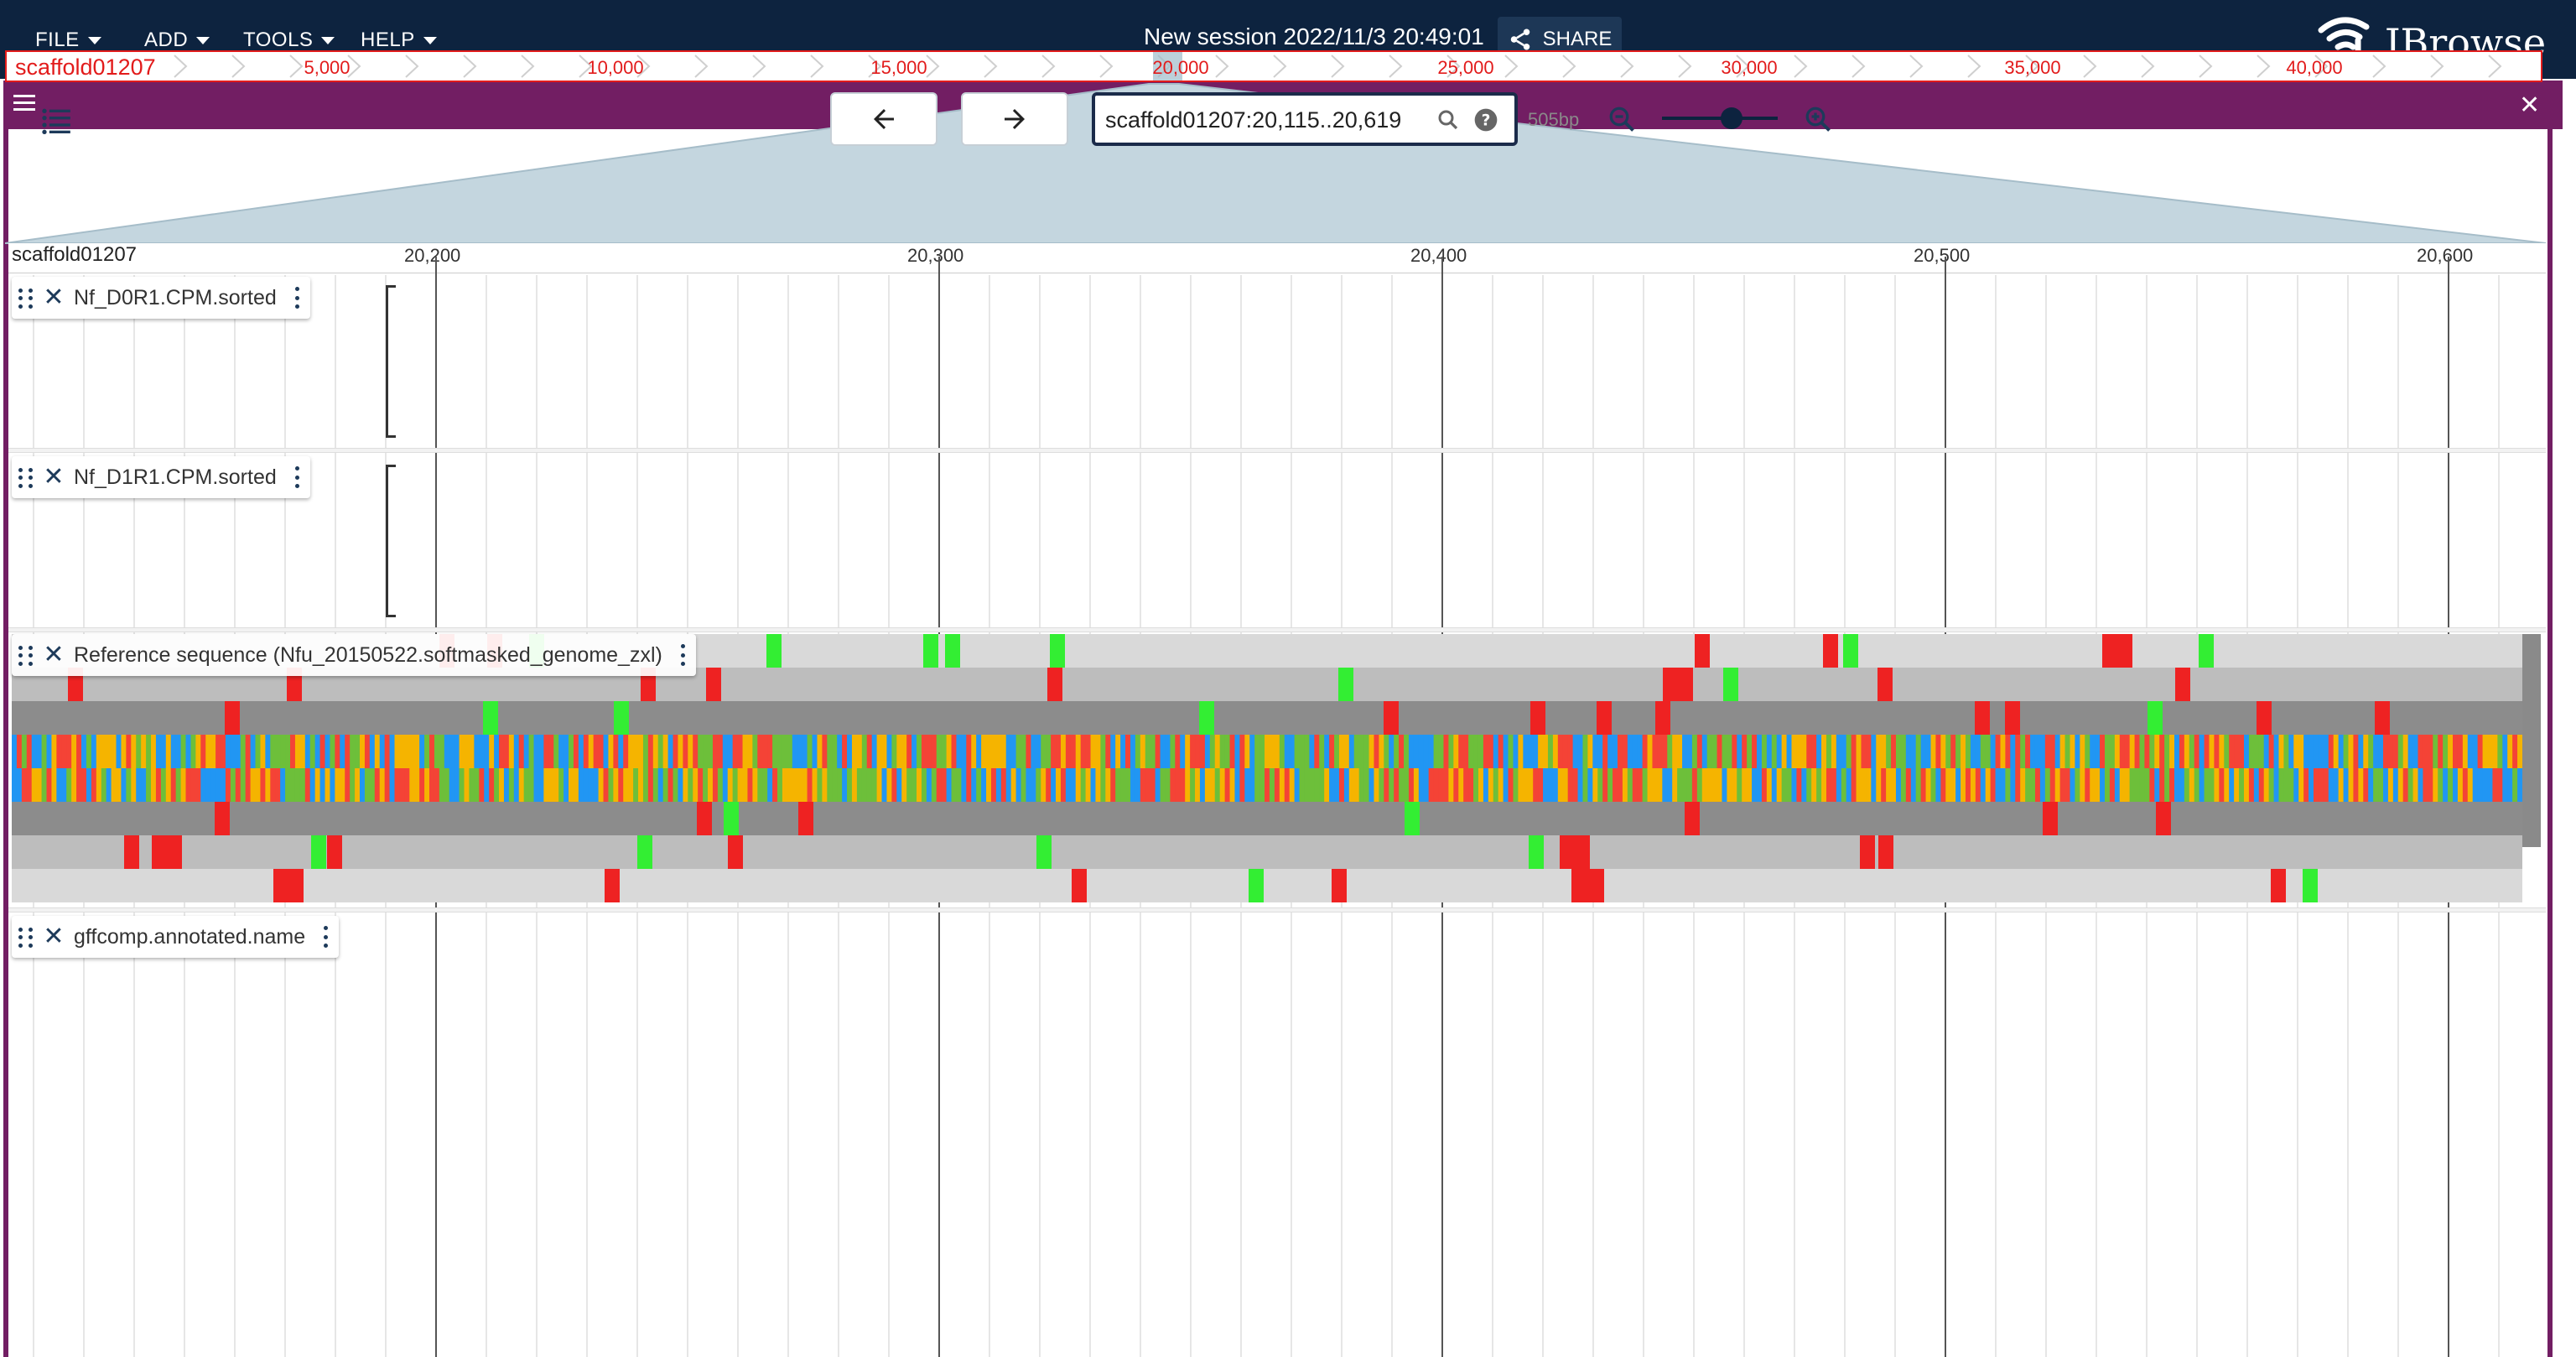  I want to click on back-button, so click(883, 119).